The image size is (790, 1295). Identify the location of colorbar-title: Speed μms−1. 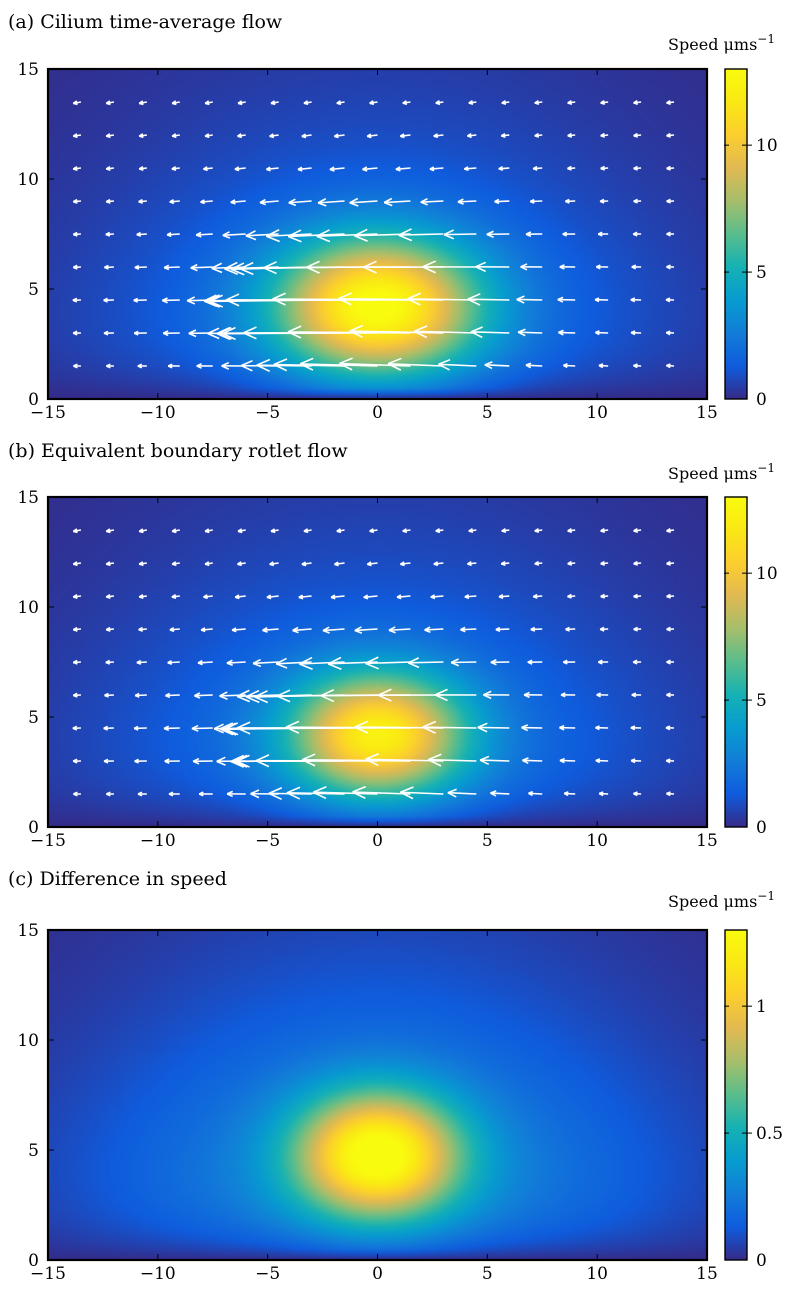
(721, 900).